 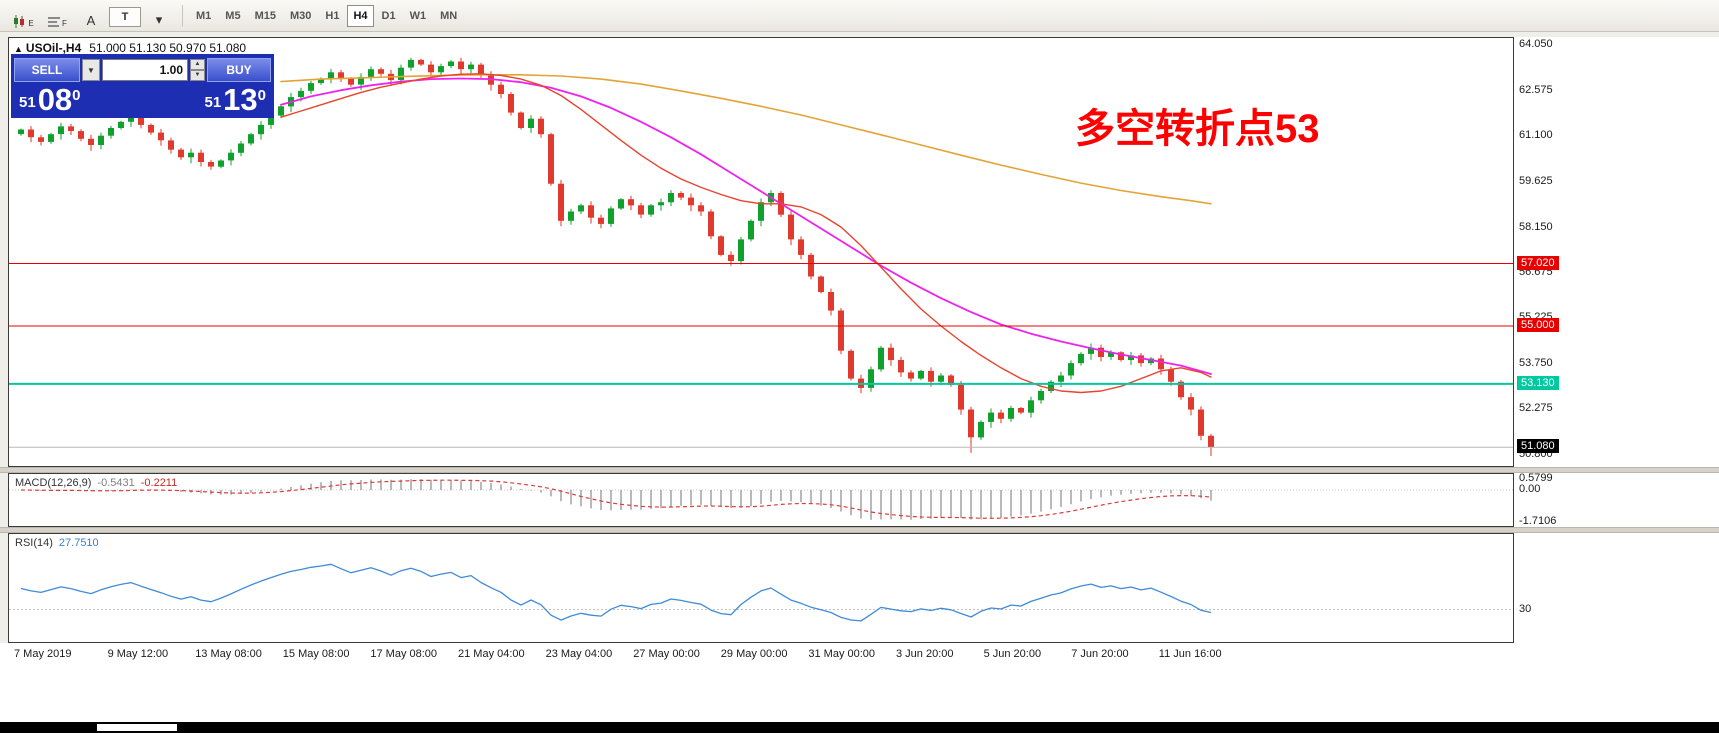 I want to click on sell-price-int: 51, so click(x=27, y=102).